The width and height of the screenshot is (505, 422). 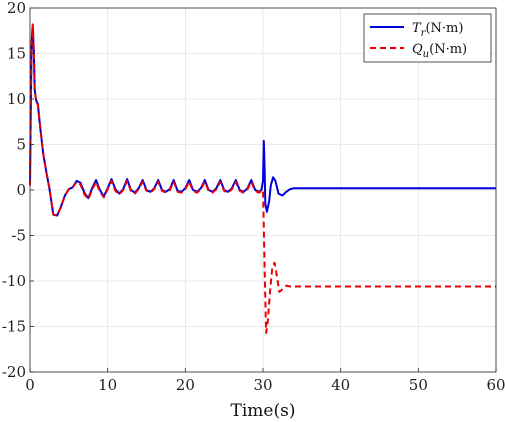 I want to click on y-tick-label: 10, so click(x=16, y=99).